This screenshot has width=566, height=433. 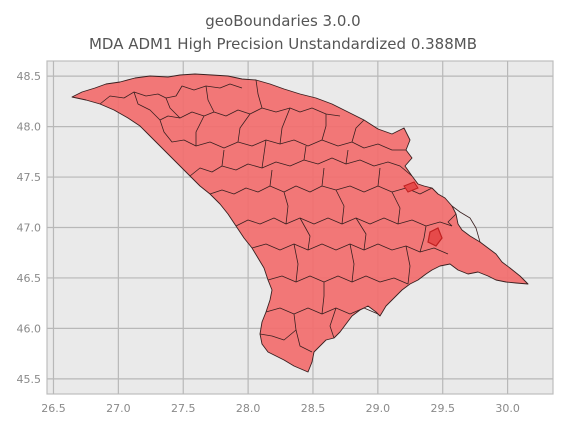 What do you see at coordinates (183, 408) in the screenshot?
I see `x-tick-label: 27.5` at bounding box center [183, 408].